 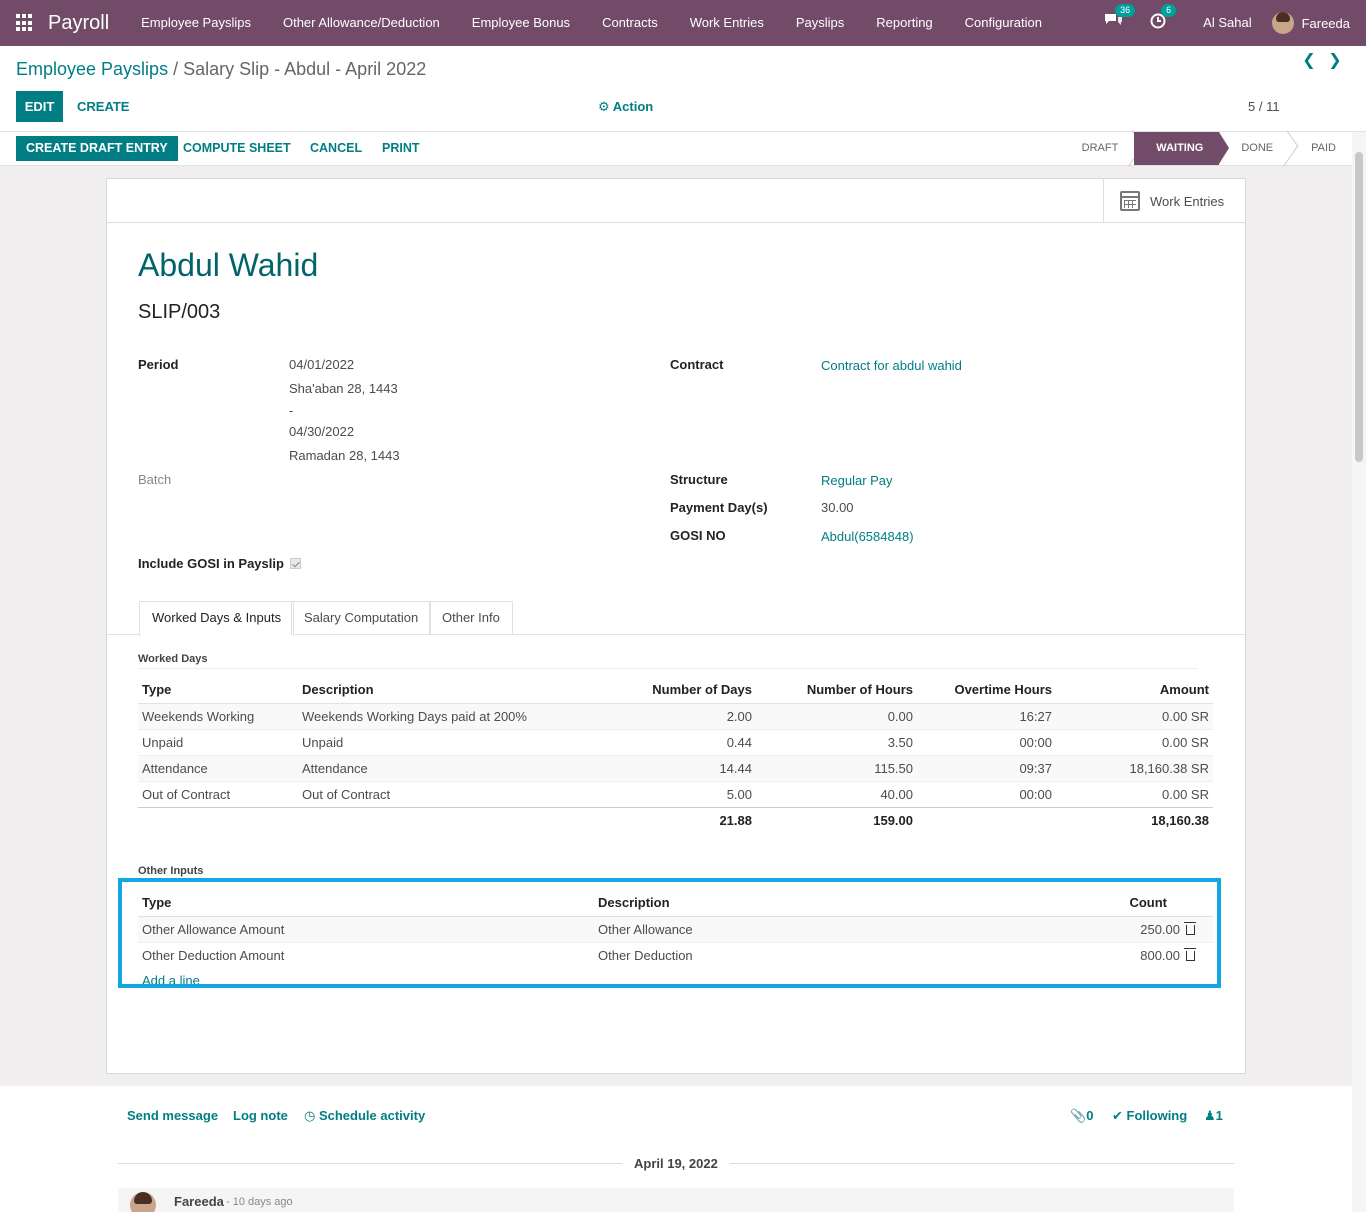 I want to click on contract-link: Contract for abdul wahid, so click(x=891, y=365).